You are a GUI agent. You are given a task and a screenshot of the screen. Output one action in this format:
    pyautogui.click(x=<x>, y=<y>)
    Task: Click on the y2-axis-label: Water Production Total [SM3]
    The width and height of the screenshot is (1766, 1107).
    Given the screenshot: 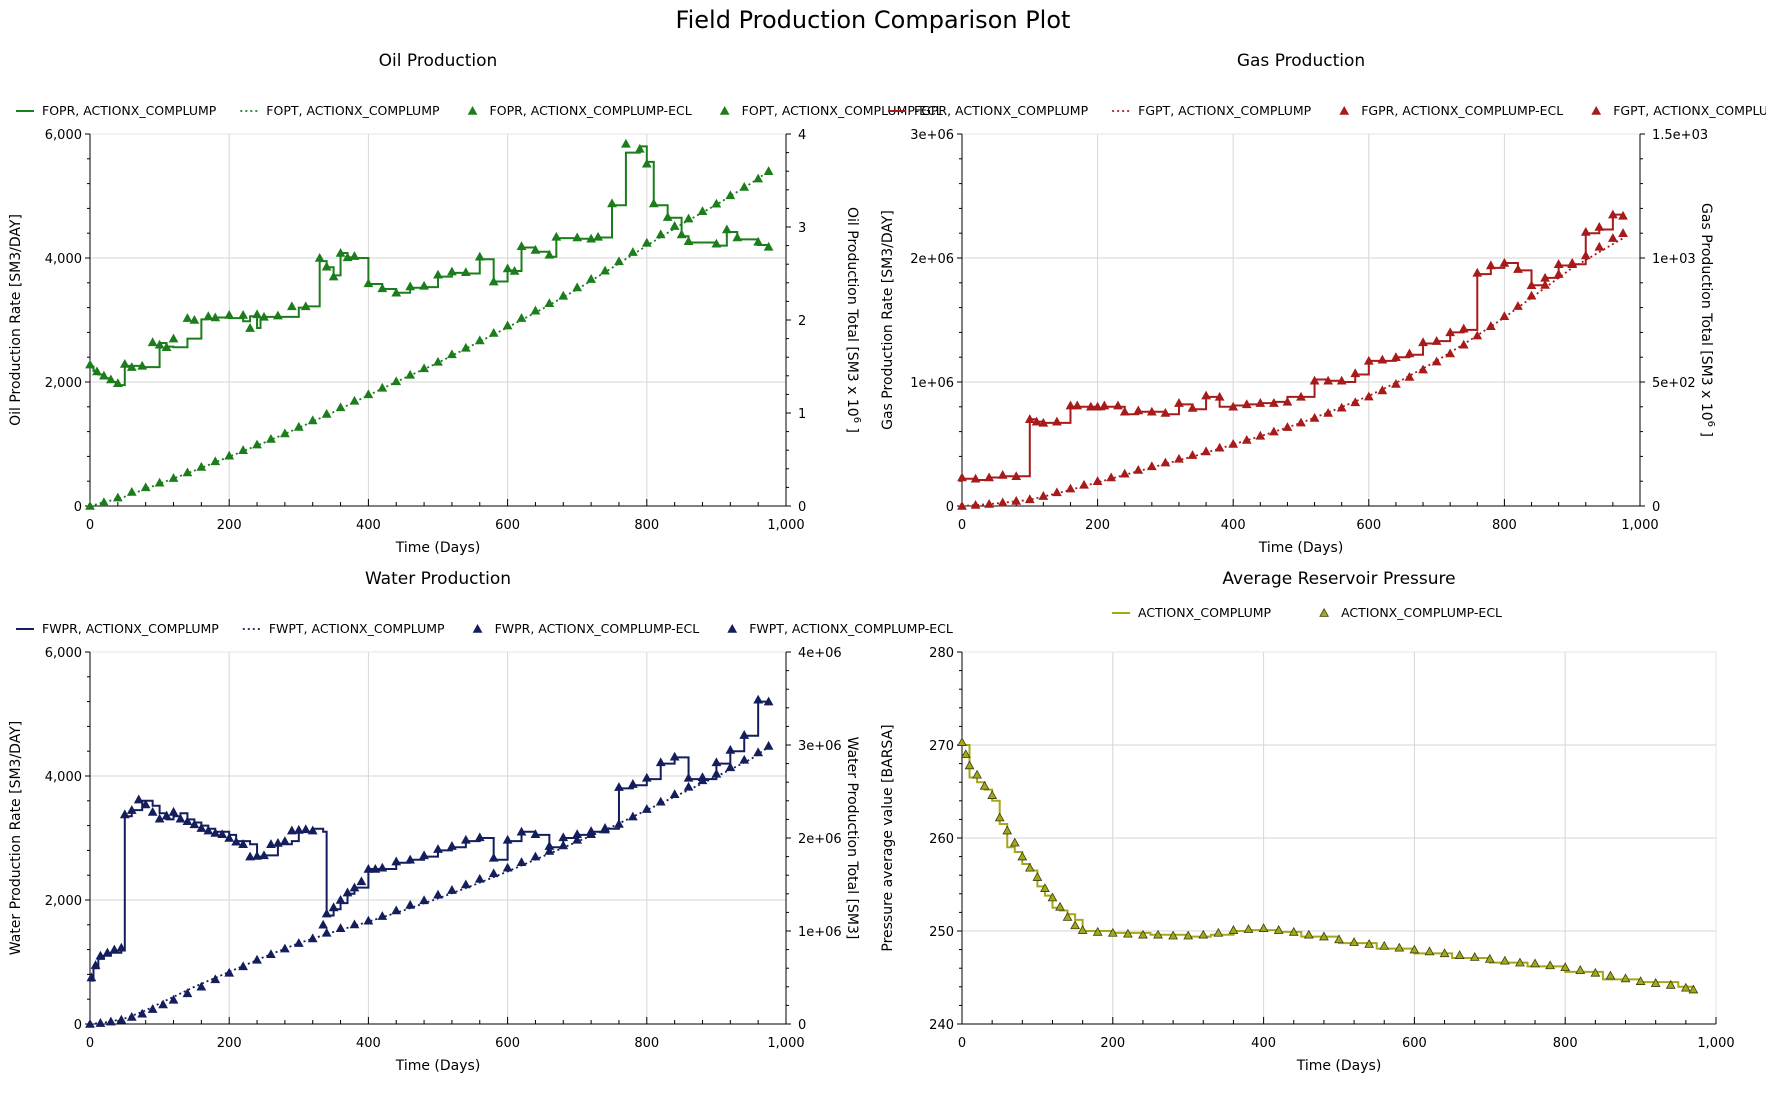 What is the action you would take?
    pyautogui.click(x=852, y=838)
    